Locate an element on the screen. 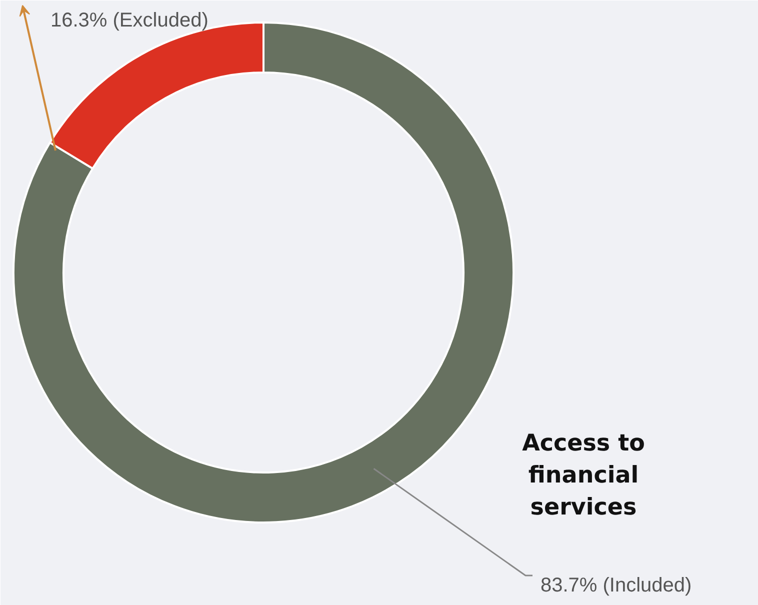 The height and width of the screenshot is (605, 758). text: Access to financial services is located at coordinates (583, 475).